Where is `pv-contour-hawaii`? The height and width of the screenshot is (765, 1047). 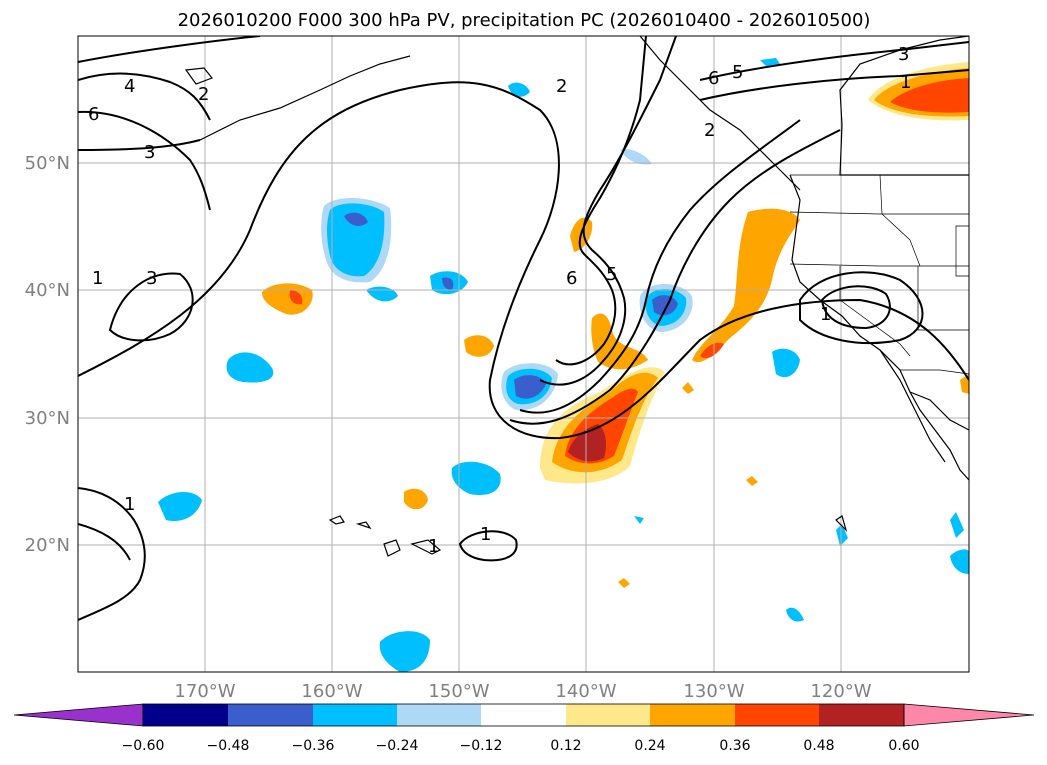
pv-contour-hawaii is located at coordinates (488, 546).